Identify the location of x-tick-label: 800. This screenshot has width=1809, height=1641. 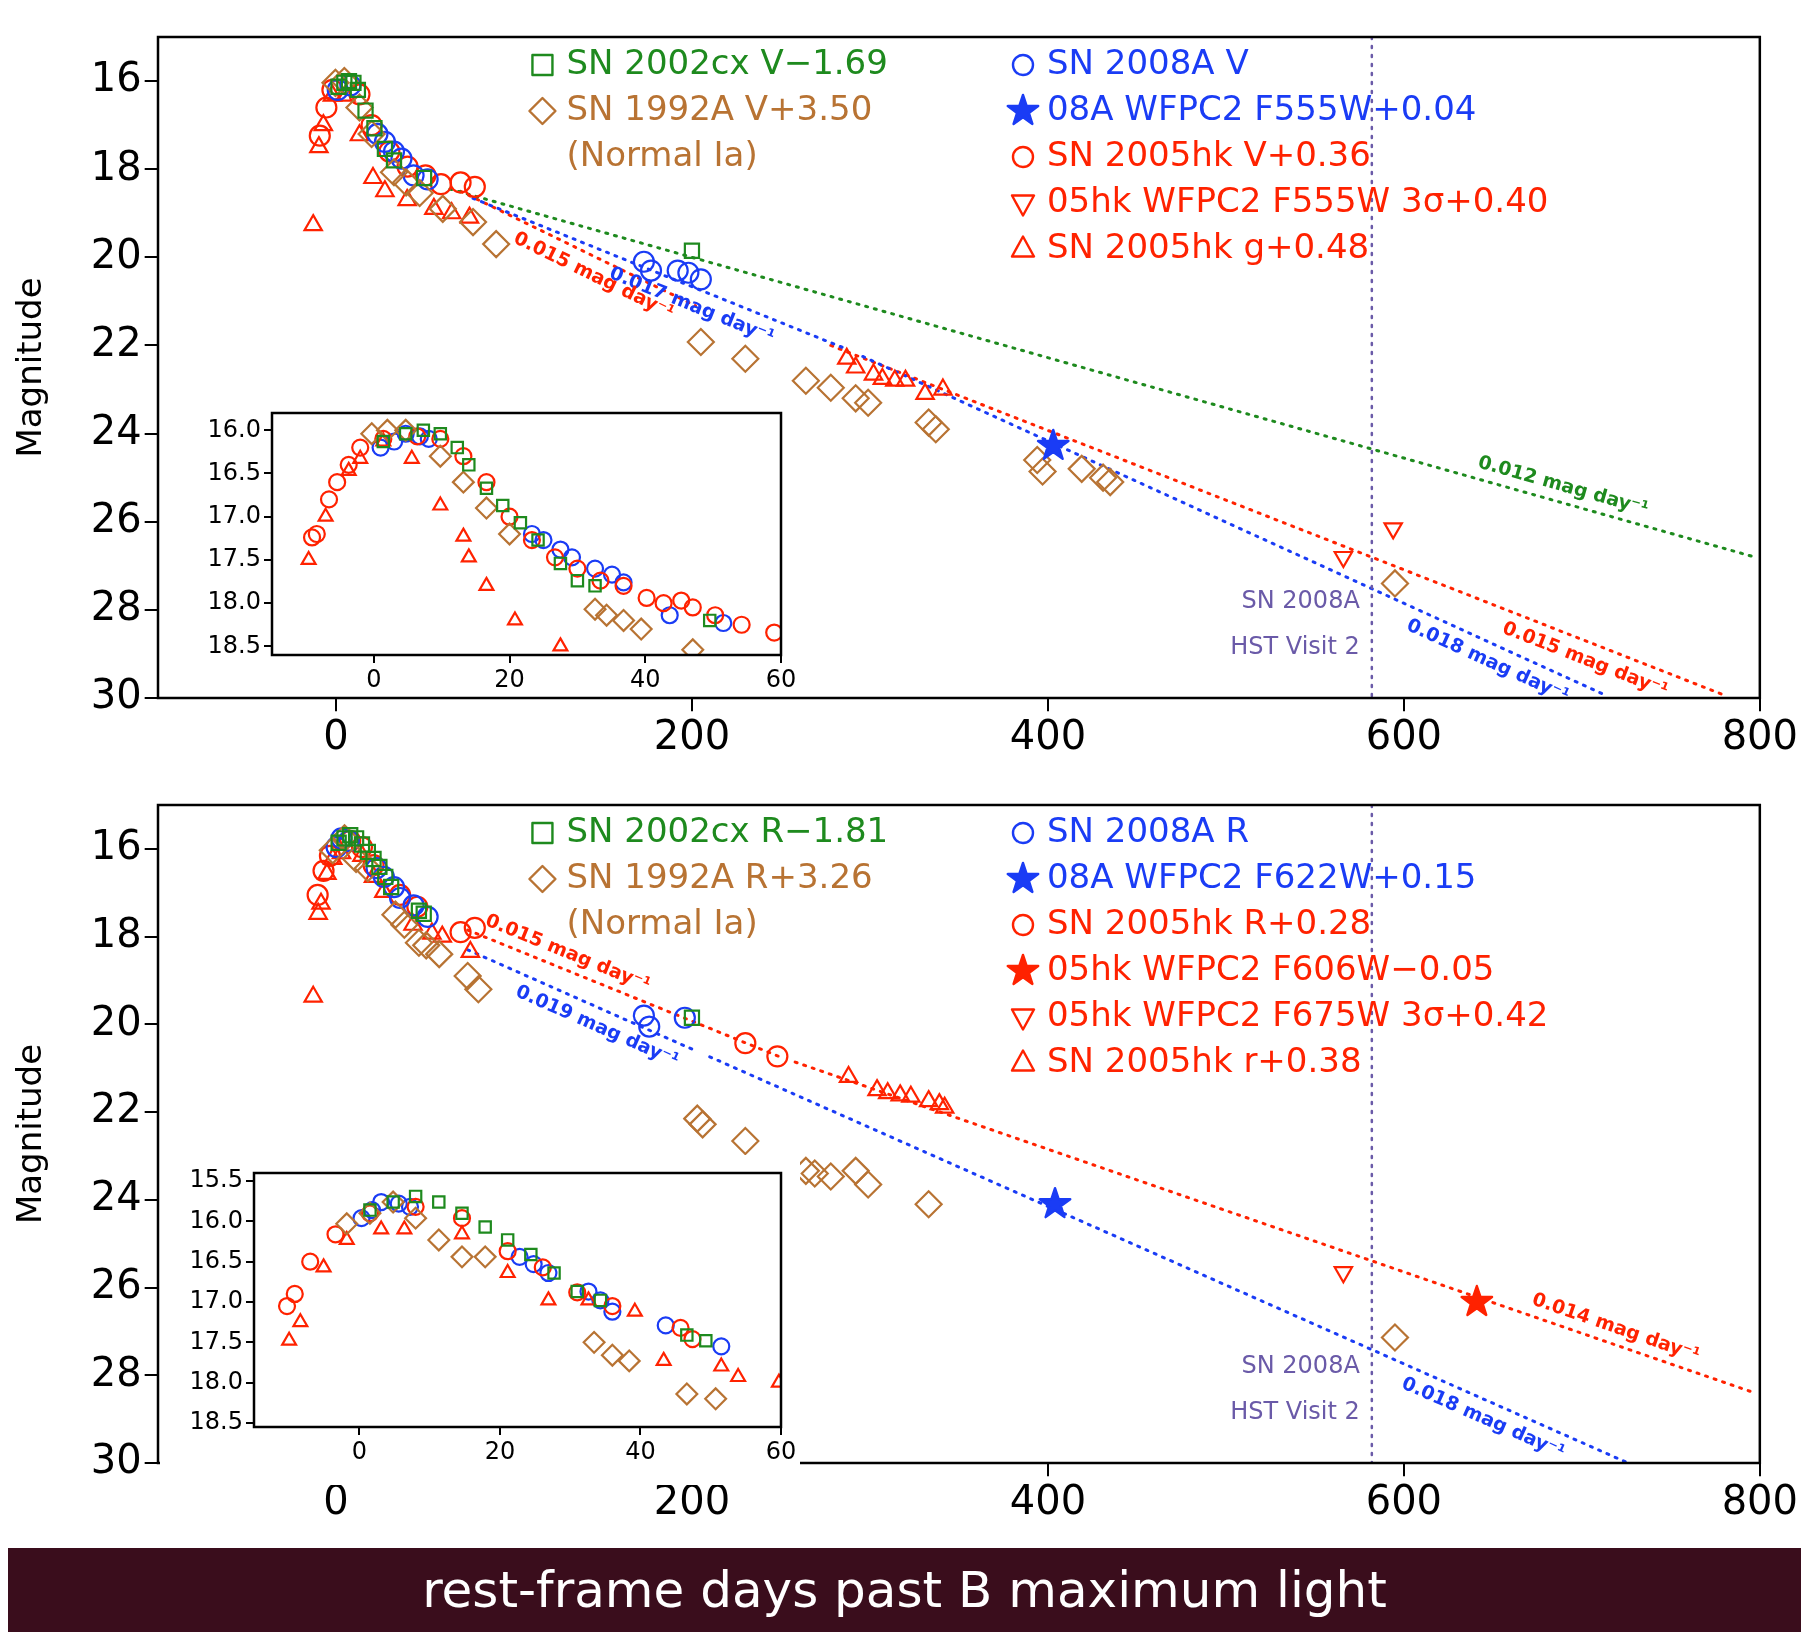
(1760, 1499).